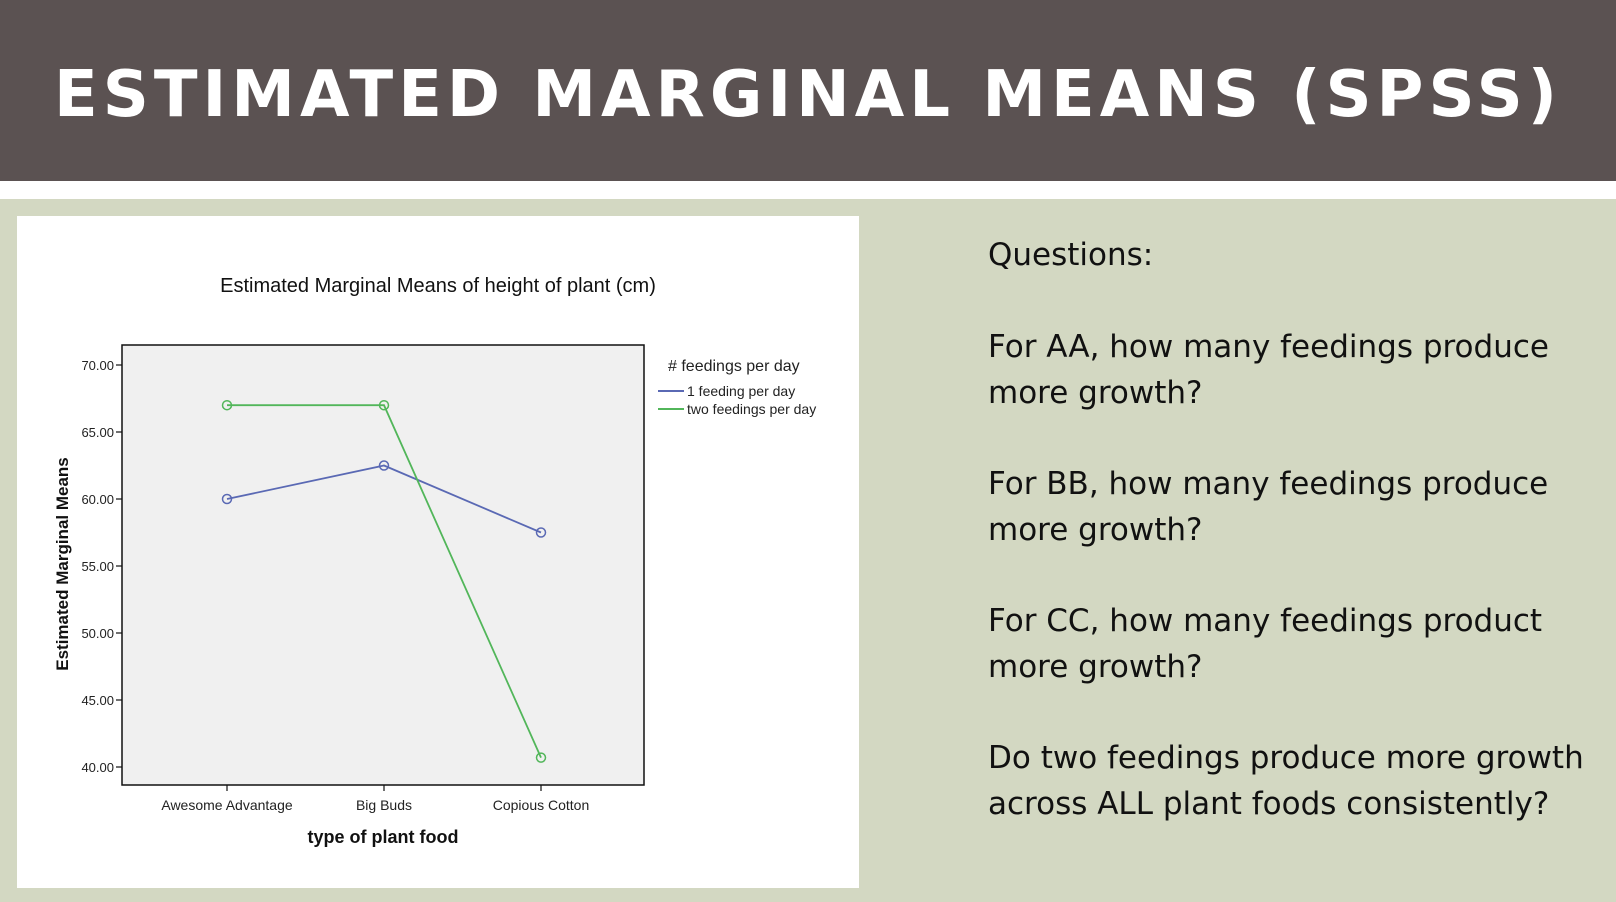 The image size is (1616, 902). I want to click on y-tick-label: 60.00, so click(97, 499).